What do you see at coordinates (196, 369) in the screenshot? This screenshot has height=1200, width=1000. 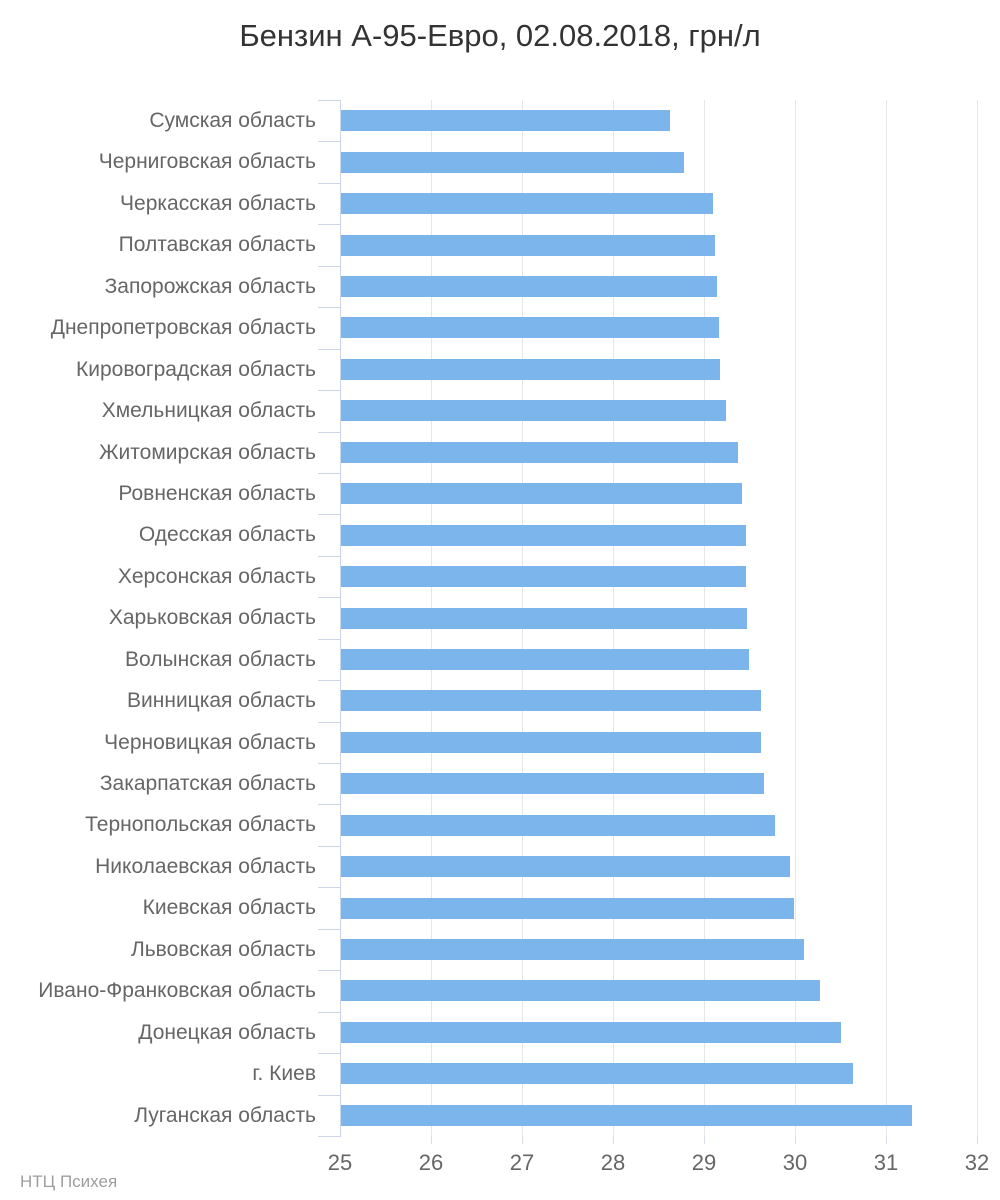 I see `category-label: Кировоградская область` at bounding box center [196, 369].